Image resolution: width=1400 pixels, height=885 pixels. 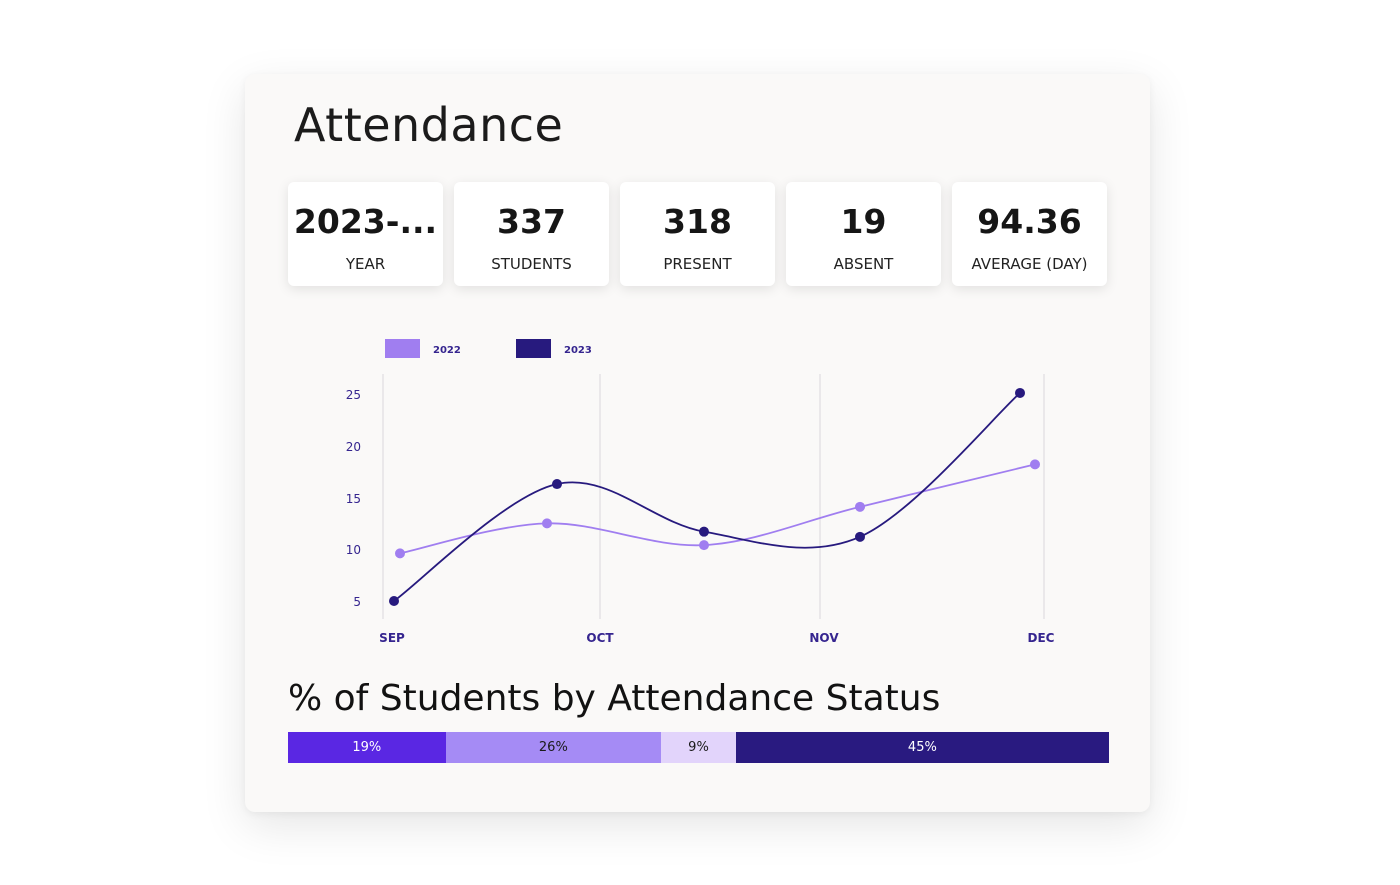 What do you see at coordinates (863, 221) in the screenshot?
I see `kpi-value: 19` at bounding box center [863, 221].